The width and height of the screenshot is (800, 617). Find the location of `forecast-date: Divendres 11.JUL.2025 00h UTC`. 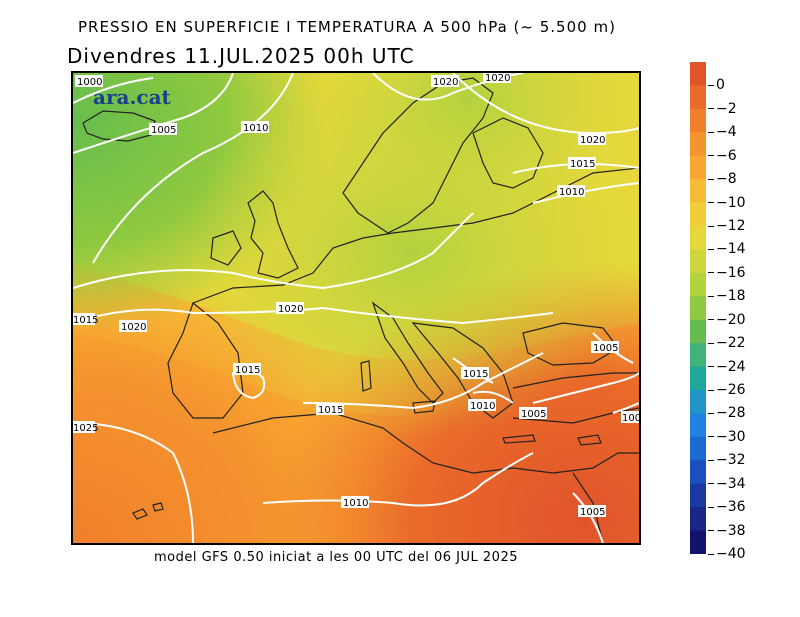

forecast-date: Divendres 11.JUL.2025 00h UTC is located at coordinates (241, 56).